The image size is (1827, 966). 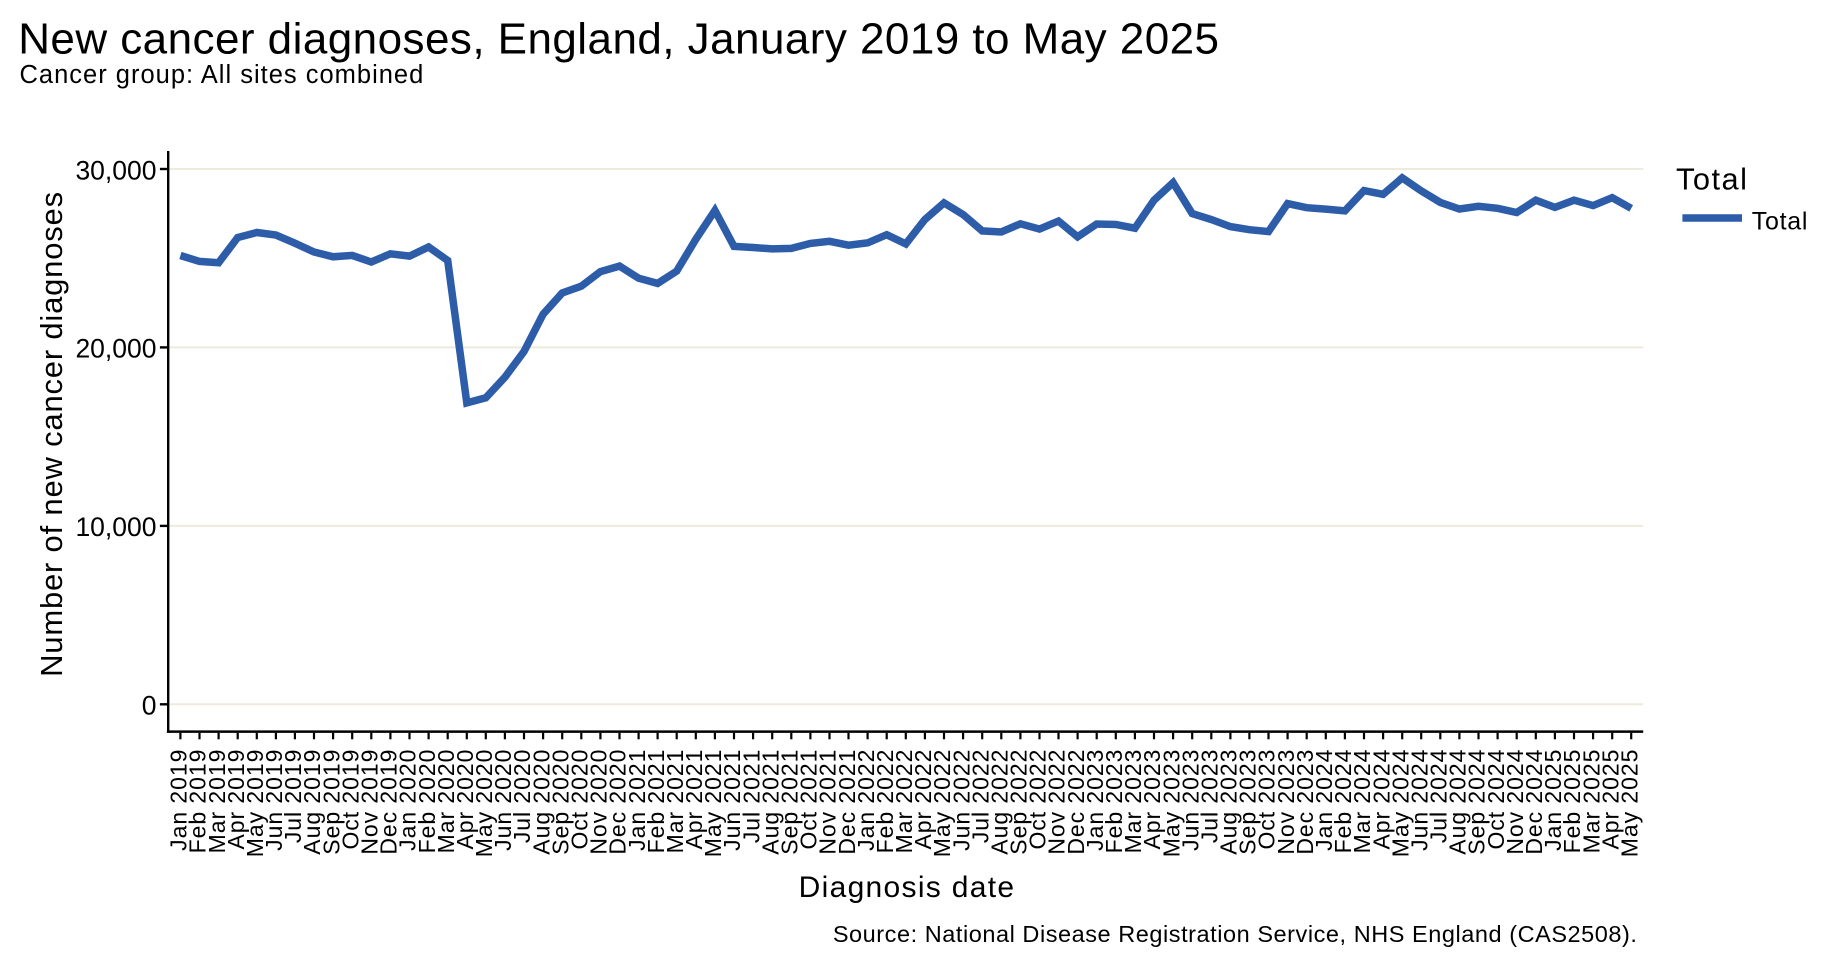 What do you see at coordinates (751, 796) in the screenshot?
I see `svg-text: Jul 2021` at bounding box center [751, 796].